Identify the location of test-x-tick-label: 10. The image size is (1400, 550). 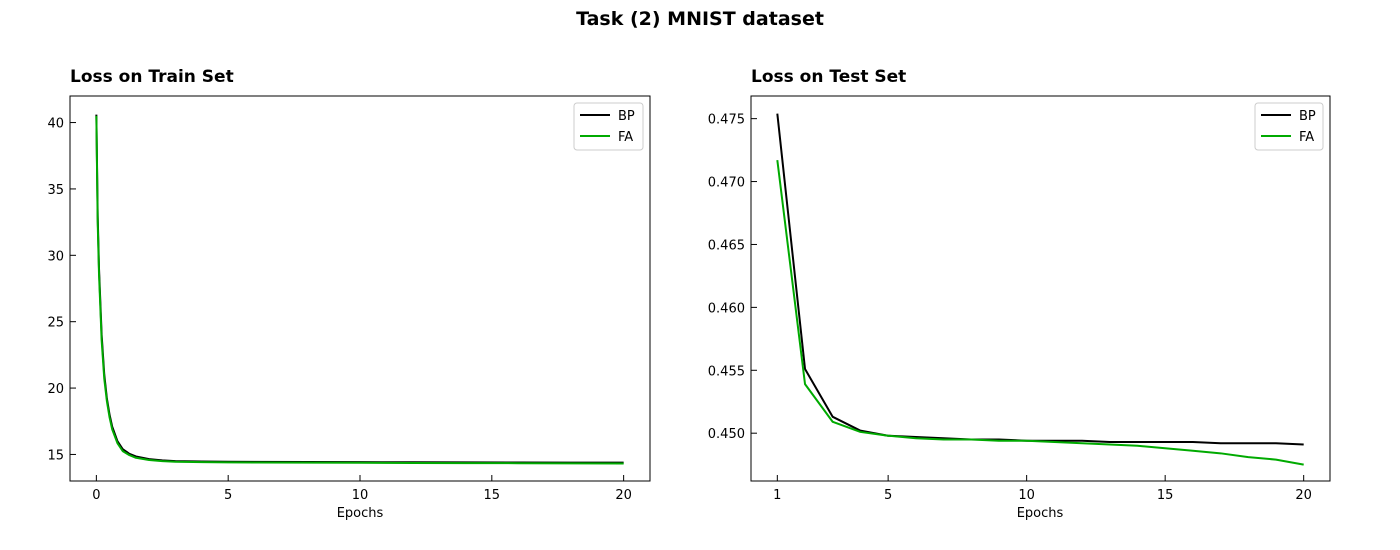
(1026, 495).